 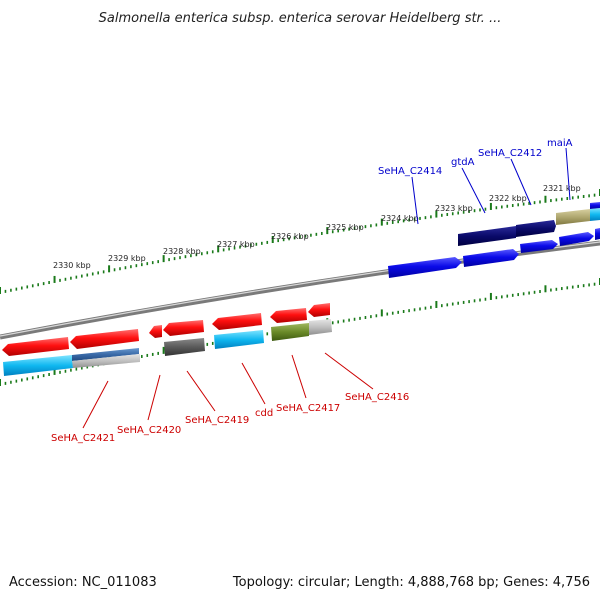 What do you see at coordinates (83, 582) in the screenshot?
I see `accession-text: Accession: NC_011083` at bounding box center [83, 582].